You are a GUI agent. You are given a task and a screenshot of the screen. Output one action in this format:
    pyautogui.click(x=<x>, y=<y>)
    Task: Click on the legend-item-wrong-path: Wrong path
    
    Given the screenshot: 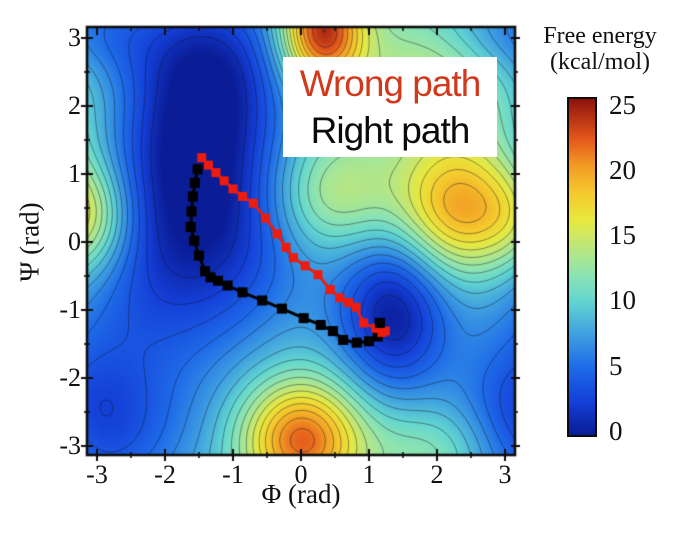 What is the action you would take?
    pyautogui.click(x=390, y=83)
    